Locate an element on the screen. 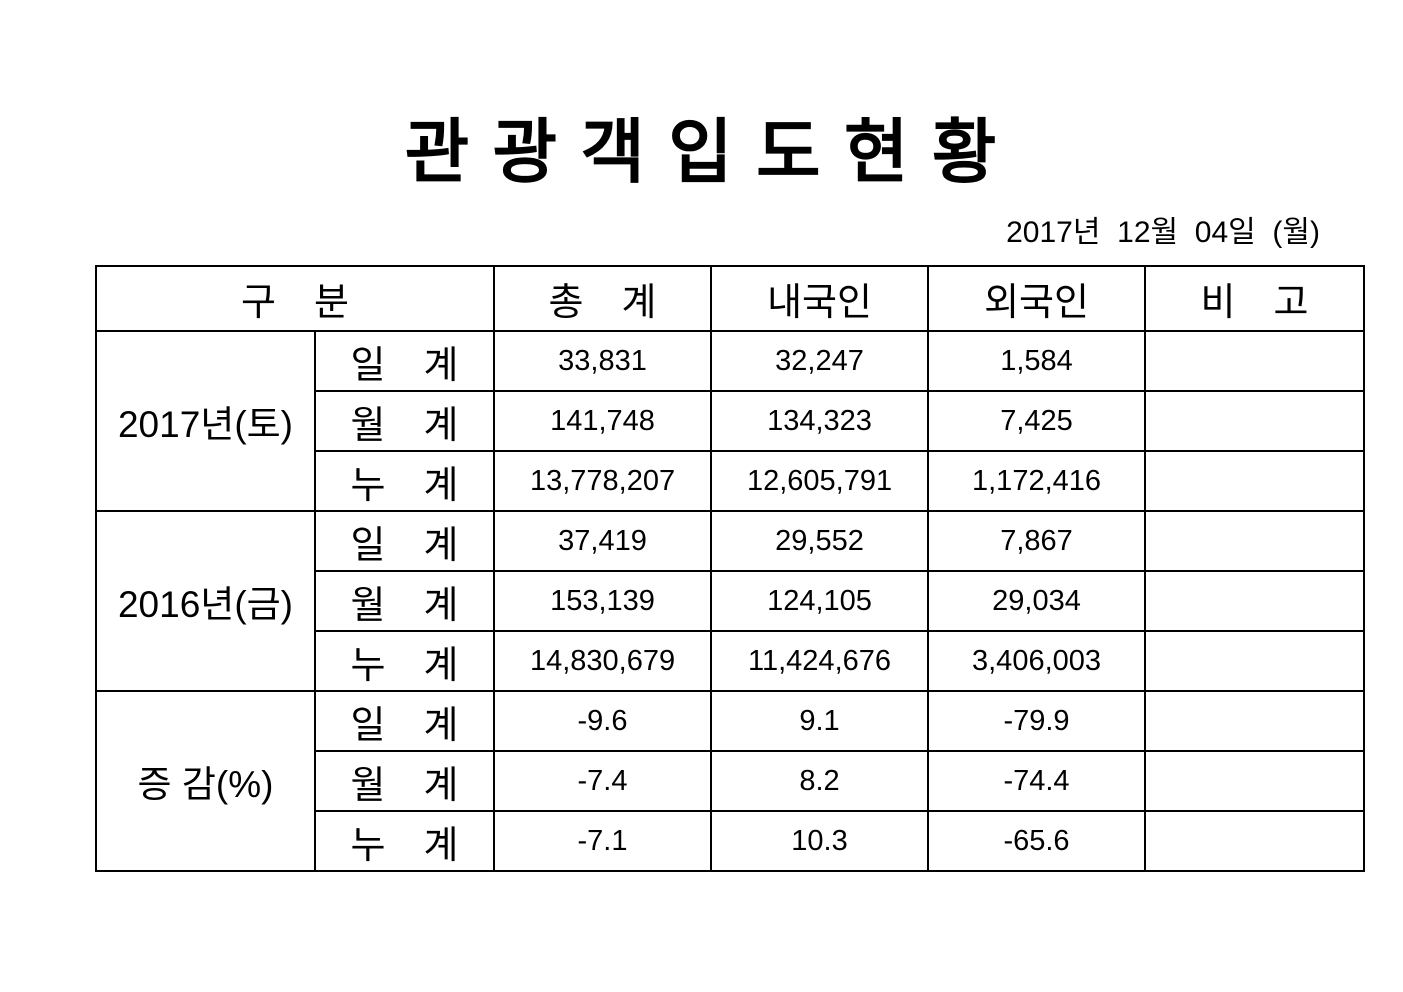 This screenshot has width=1403, height=992. total-value: 153,139 is located at coordinates (603, 601).